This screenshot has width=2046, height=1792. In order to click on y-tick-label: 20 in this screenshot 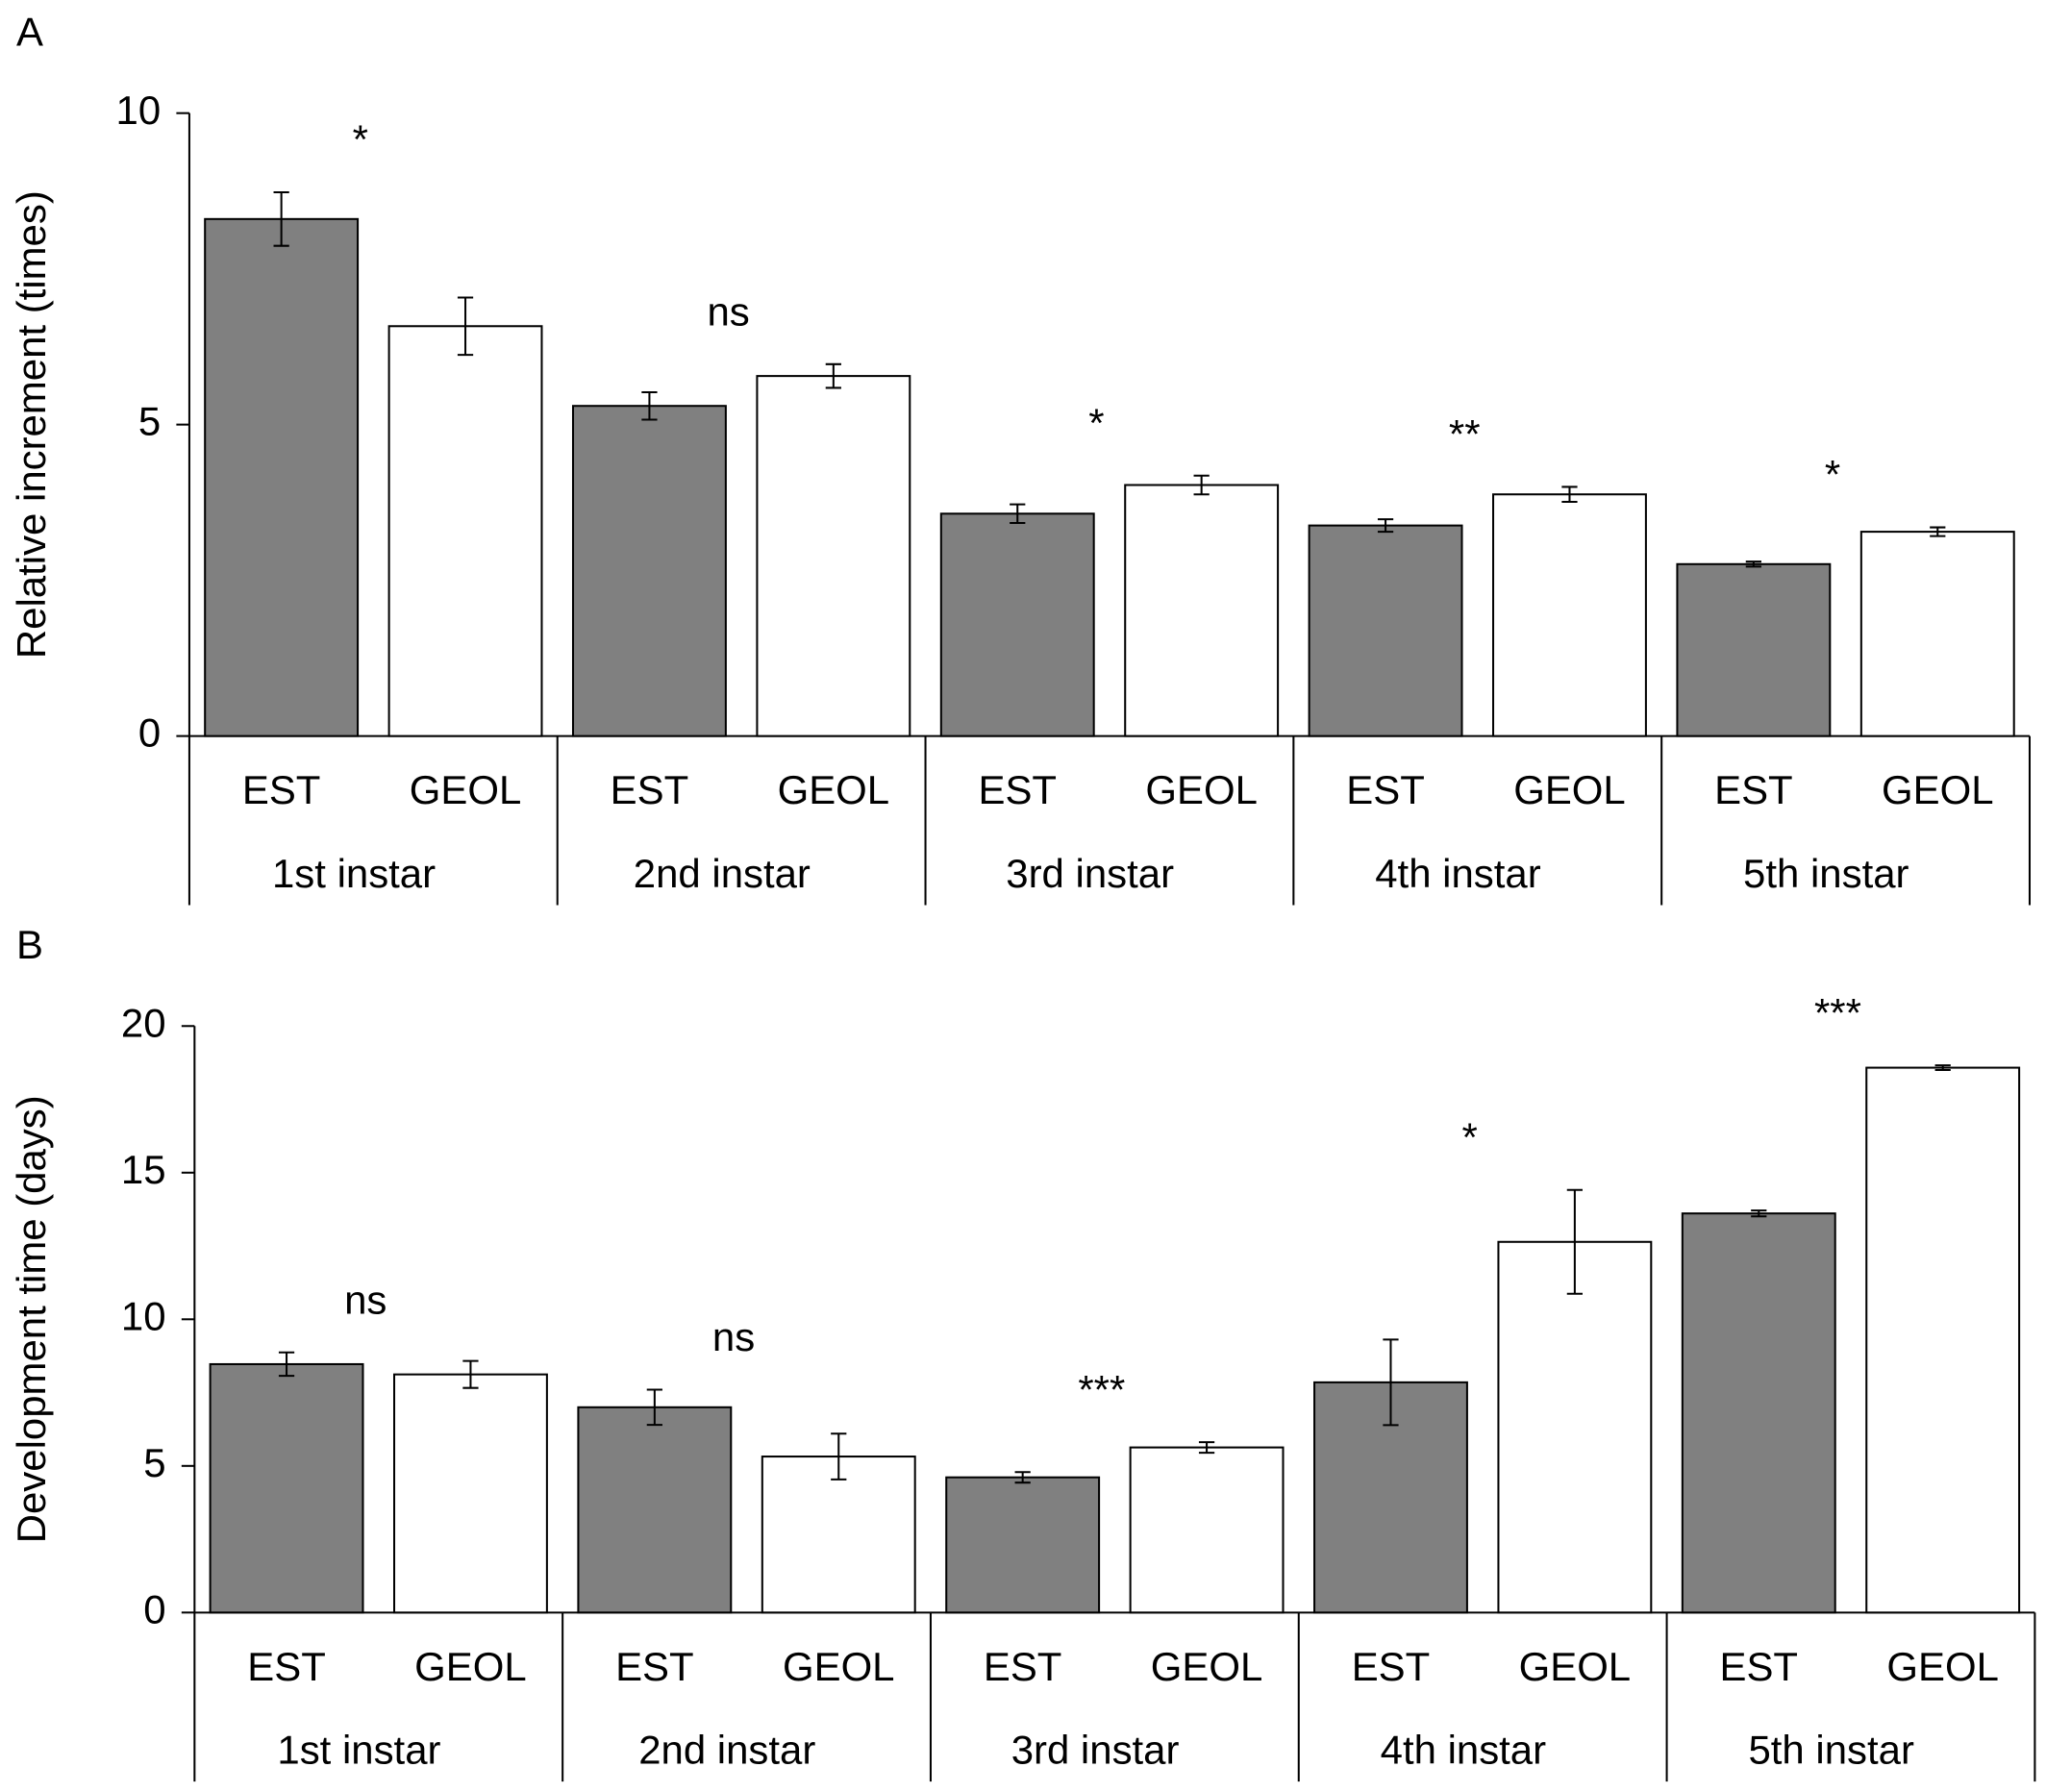, I will do `click(143, 1022)`.